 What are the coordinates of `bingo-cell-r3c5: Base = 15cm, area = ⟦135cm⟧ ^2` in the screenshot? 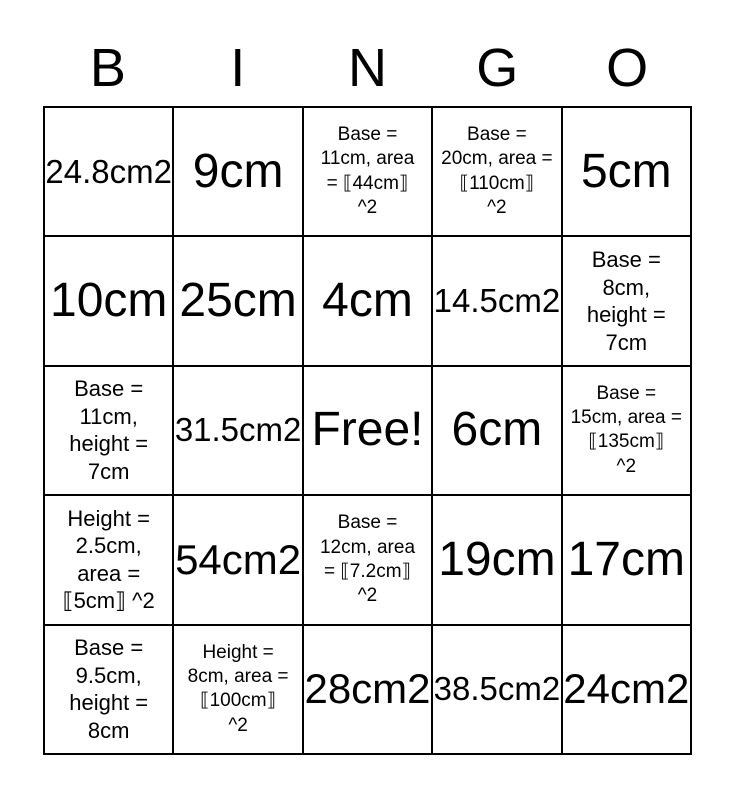 It's located at (626, 430).